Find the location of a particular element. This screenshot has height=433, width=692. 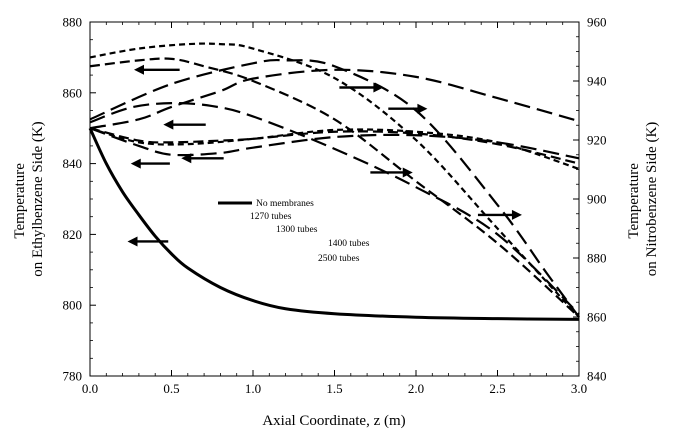

y-left-tick-label: 780 is located at coordinates (73, 376).